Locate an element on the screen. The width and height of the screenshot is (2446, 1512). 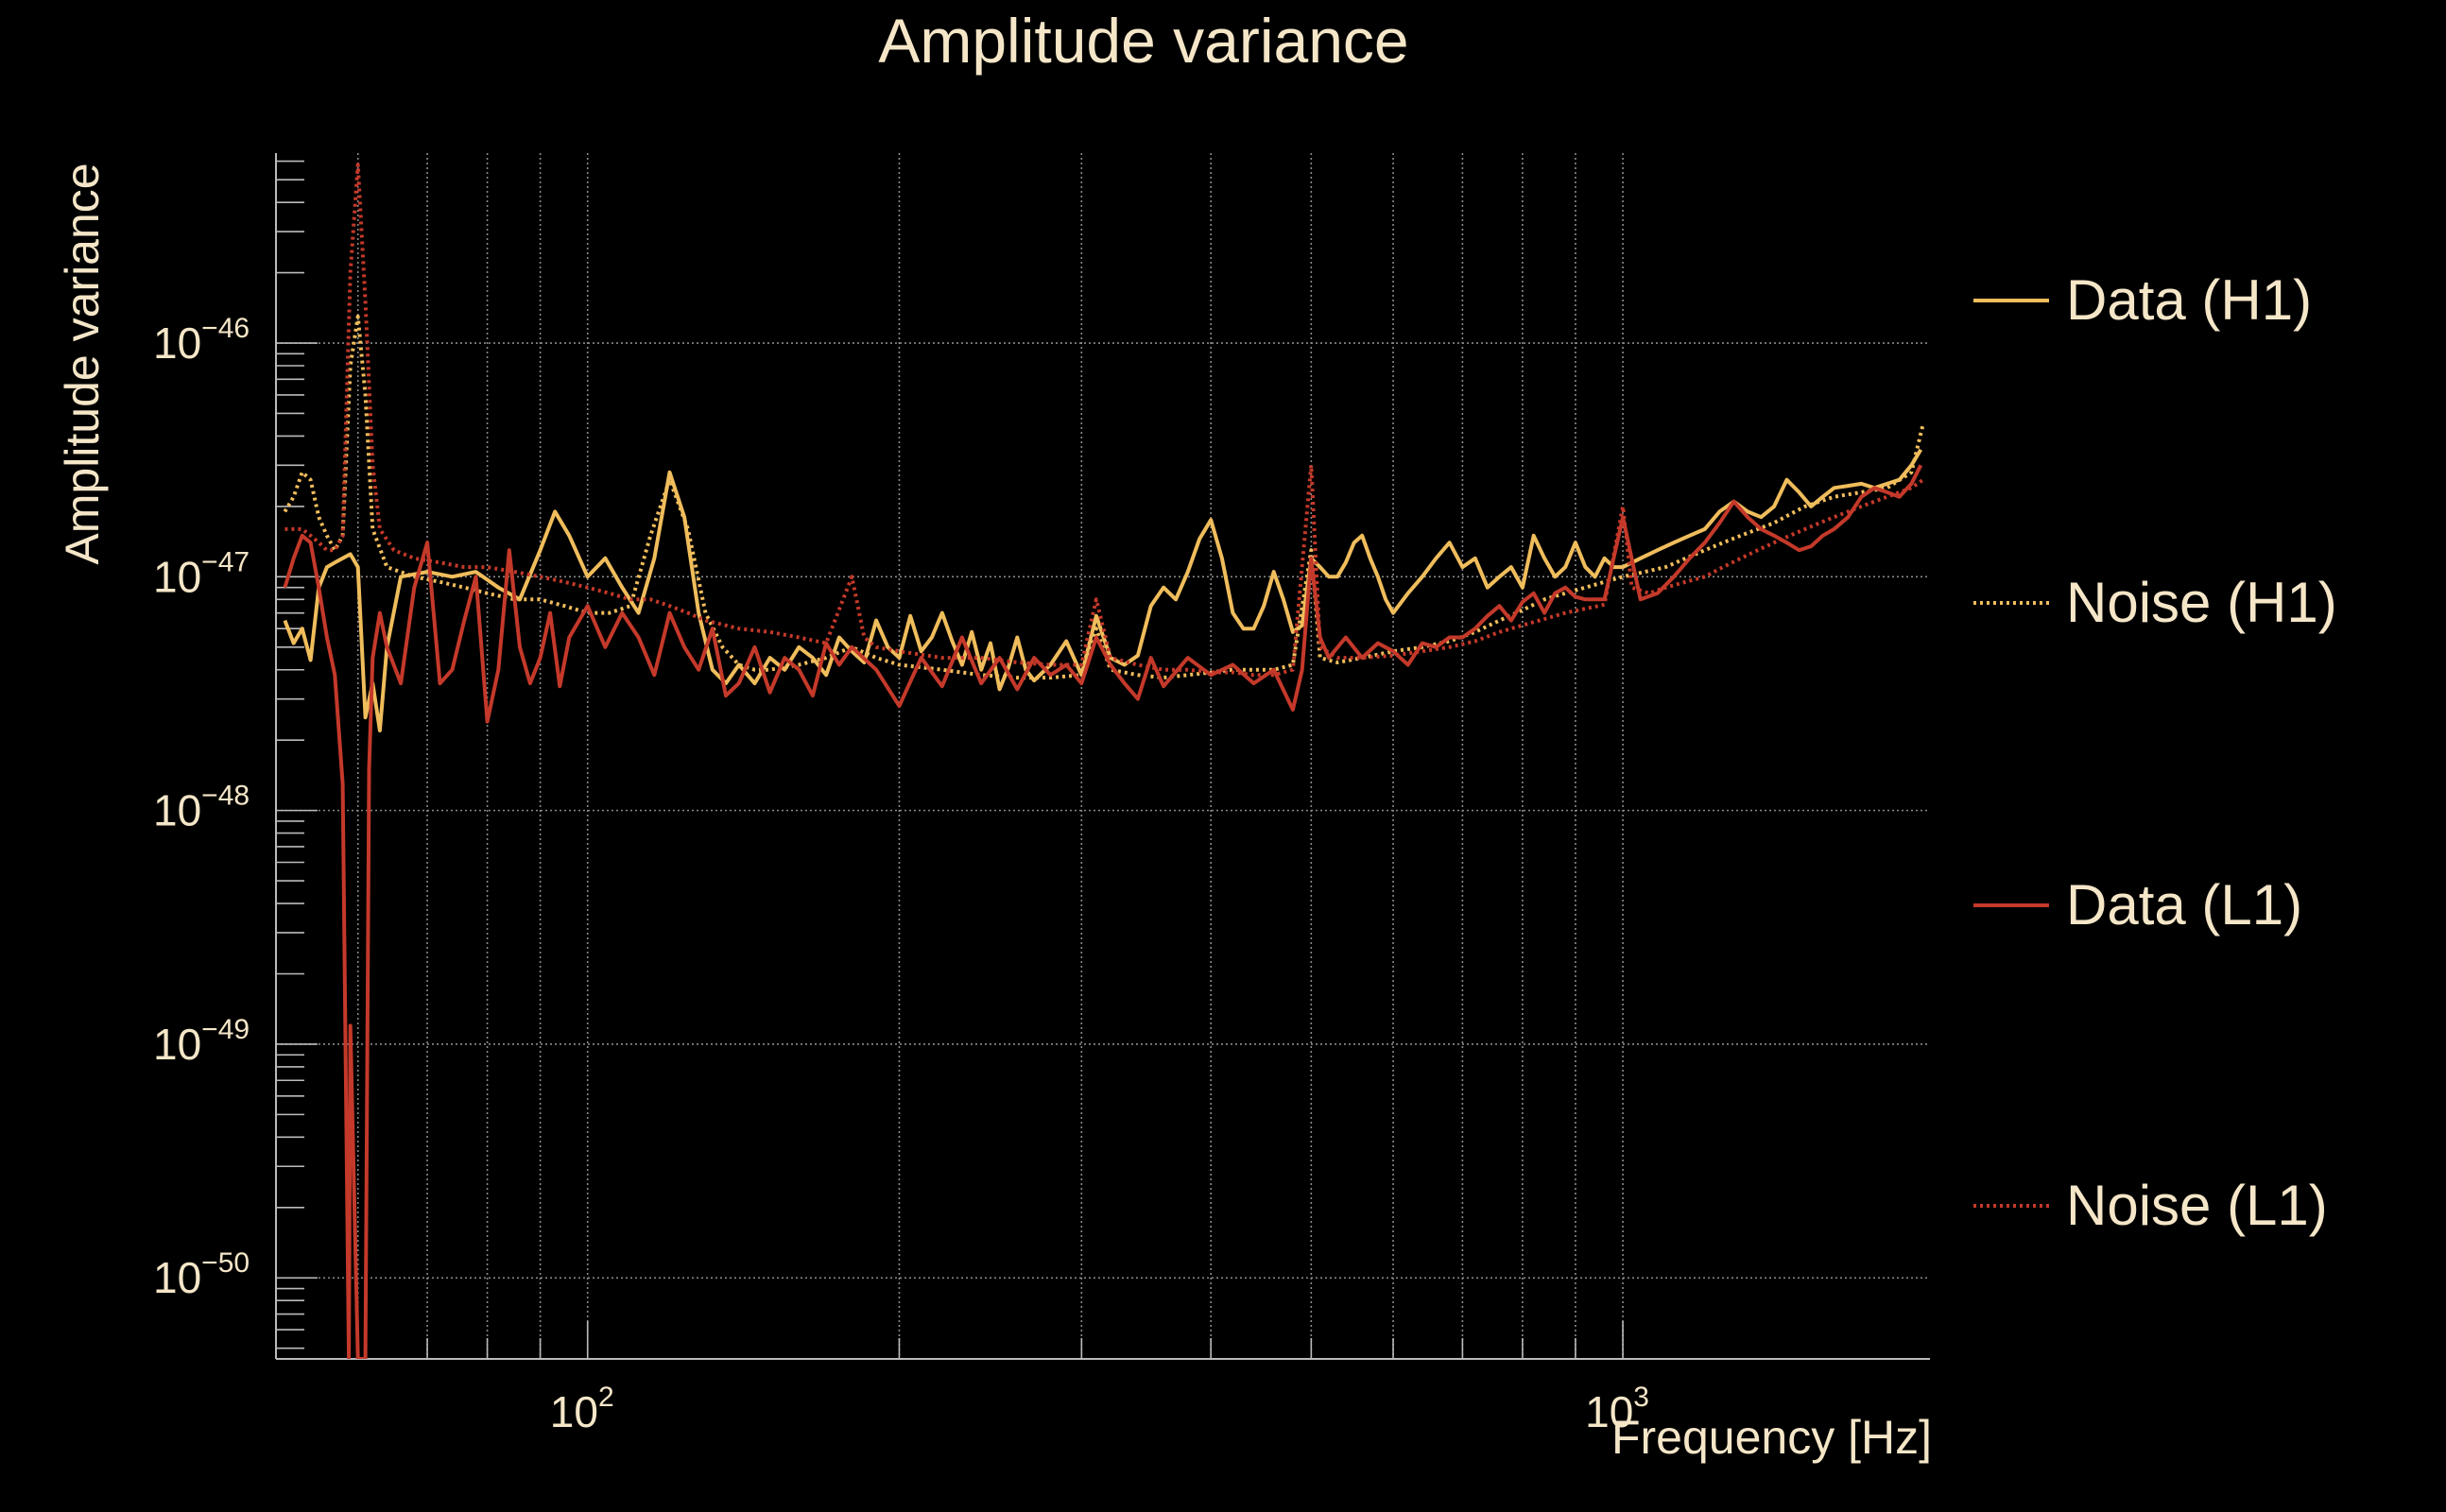
y-tick-label: 10−46 is located at coordinates (201, 340).